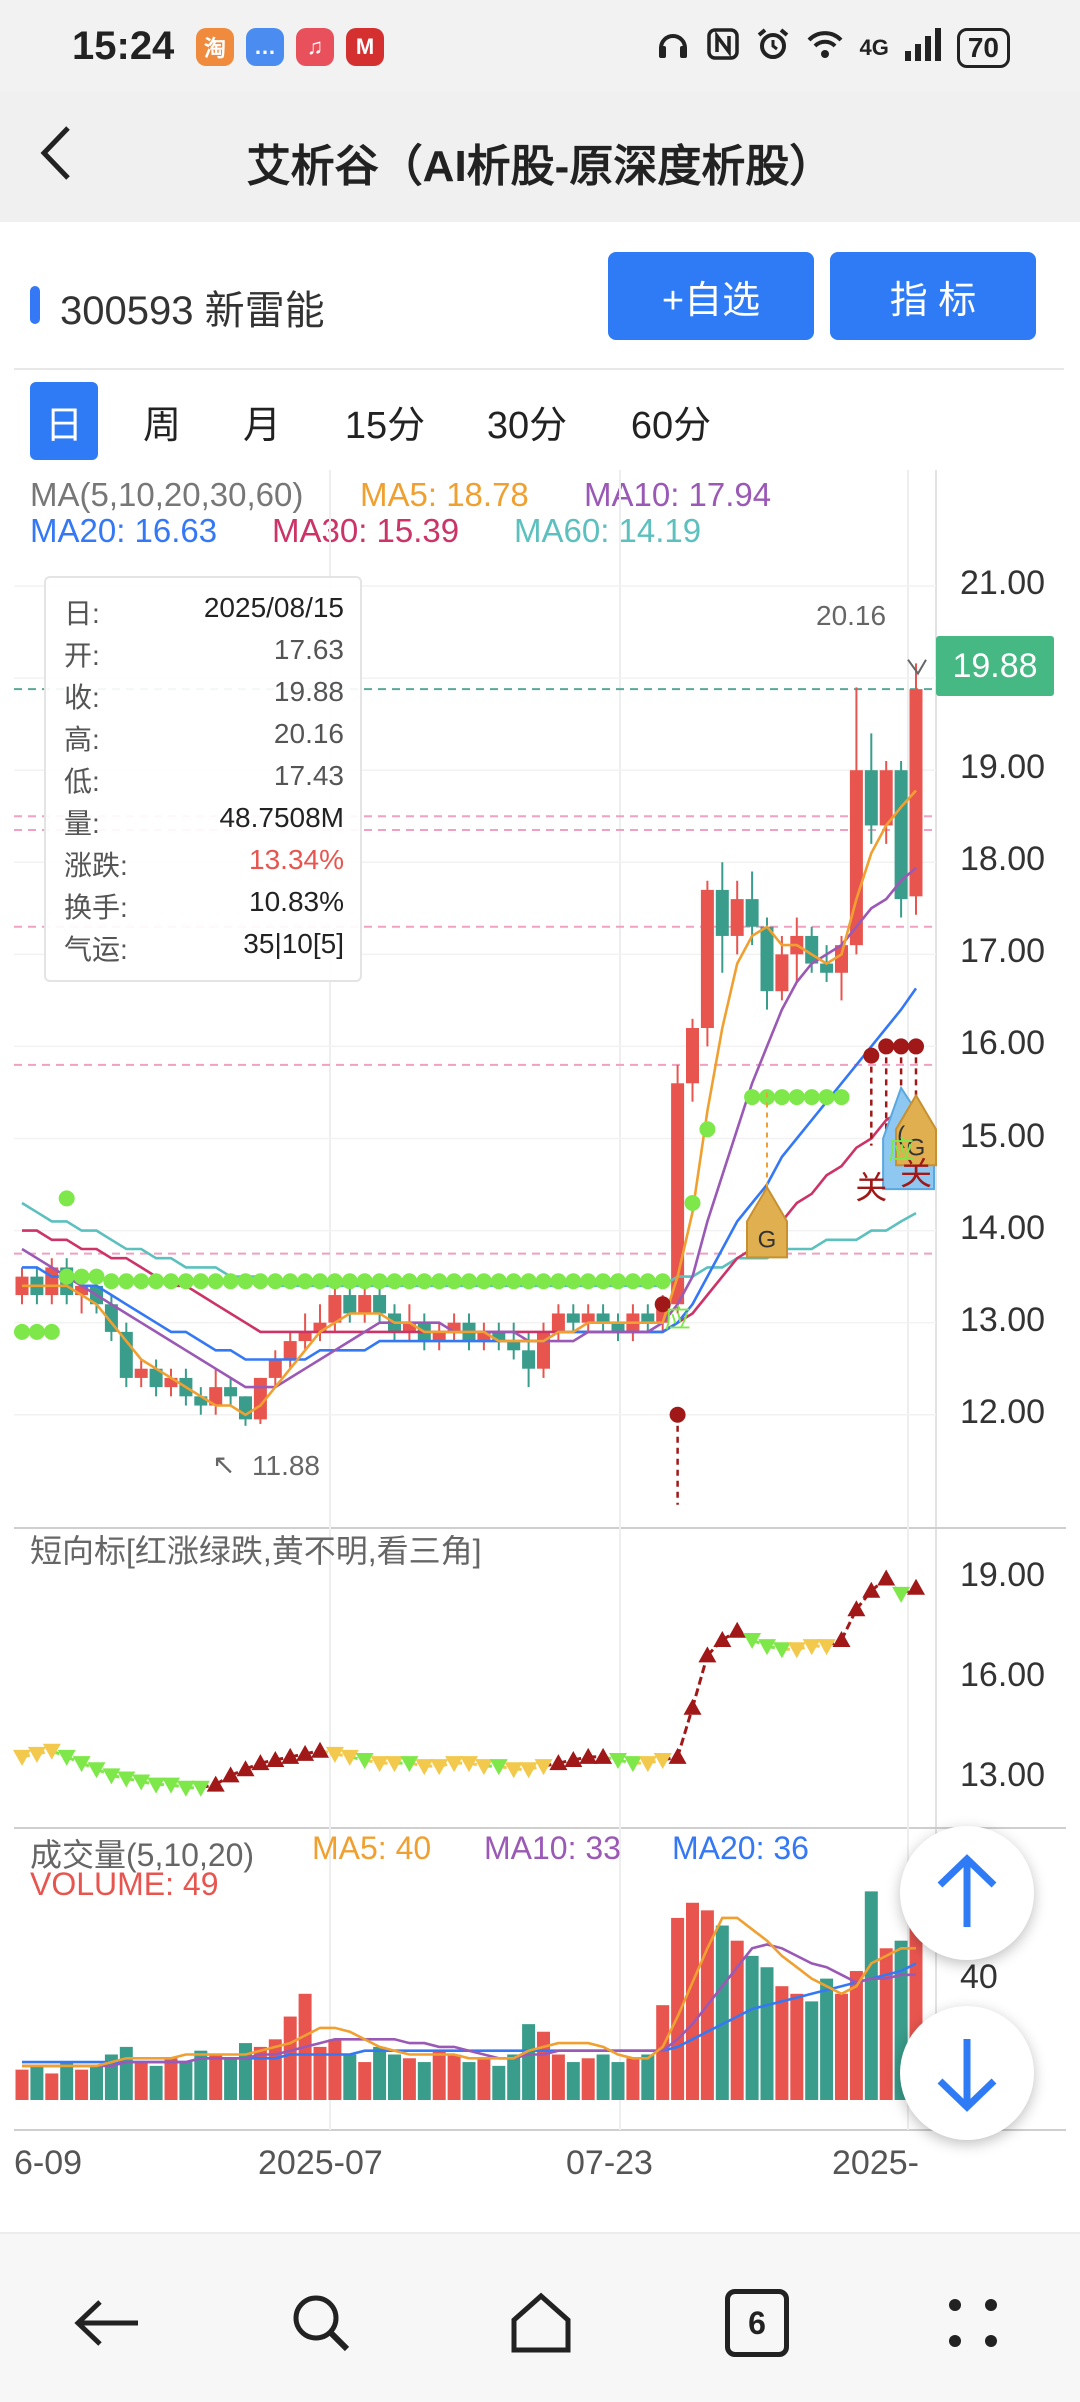 The width and height of the screenshot is (1080, 2402). What do you see at coordinates (973, 2323) in the screenshot?
I see `nav-menu-button` at bounding box center [973, 2323].